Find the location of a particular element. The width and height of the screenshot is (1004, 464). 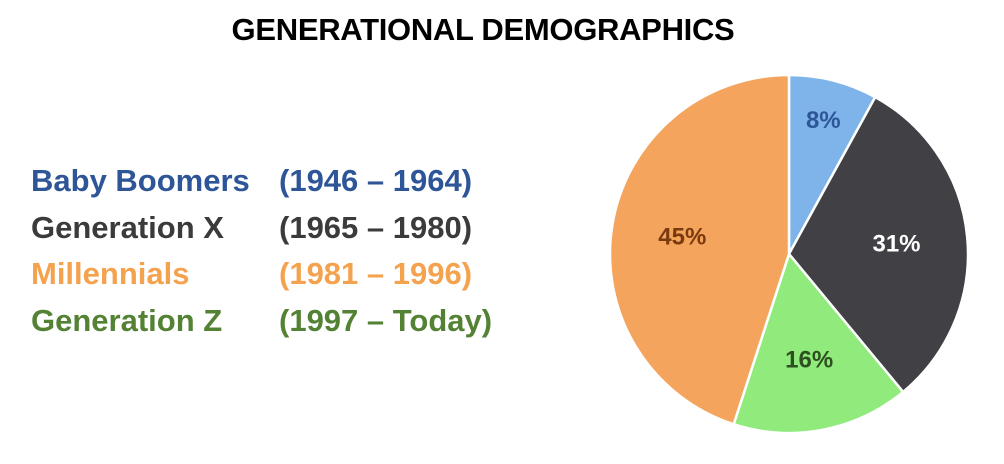

legend-name: Millennials is located at coordinates (110, 273).